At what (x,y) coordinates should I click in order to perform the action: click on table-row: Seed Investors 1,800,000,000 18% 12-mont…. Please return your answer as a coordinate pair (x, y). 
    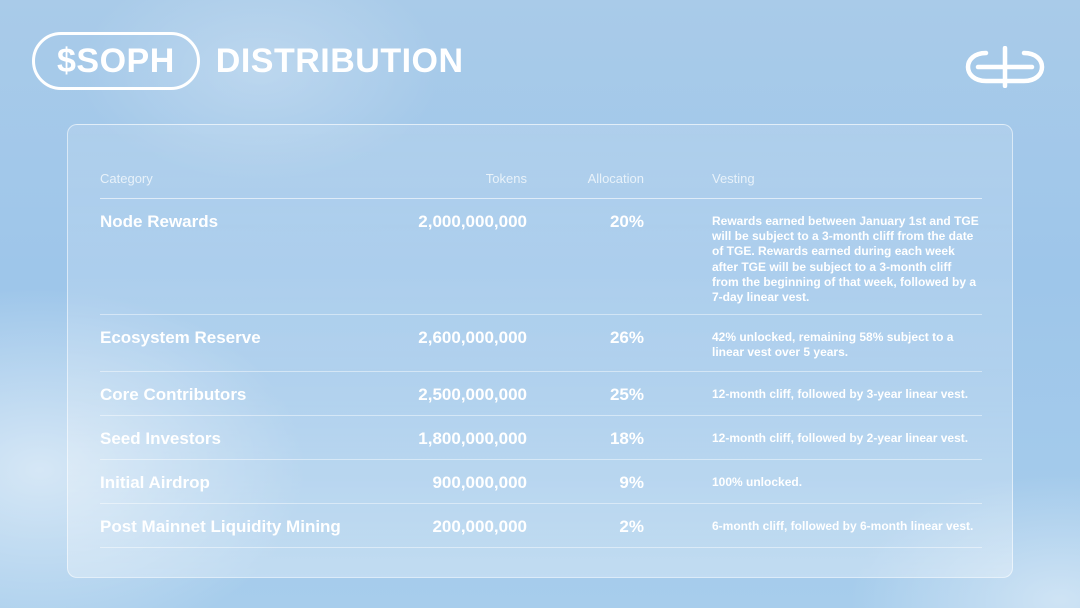
    Looking at the image, I should click on (541, 438).